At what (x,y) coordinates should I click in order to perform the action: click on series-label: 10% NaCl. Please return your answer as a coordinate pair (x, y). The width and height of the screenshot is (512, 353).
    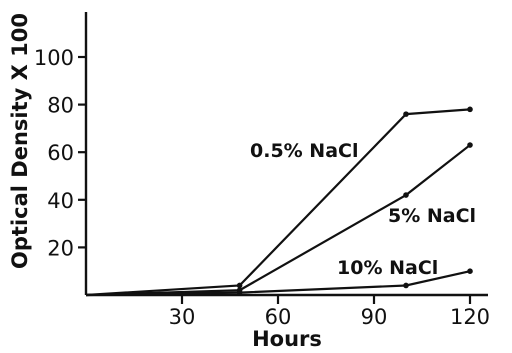
    Looking at the image, I should click on (387, 268).